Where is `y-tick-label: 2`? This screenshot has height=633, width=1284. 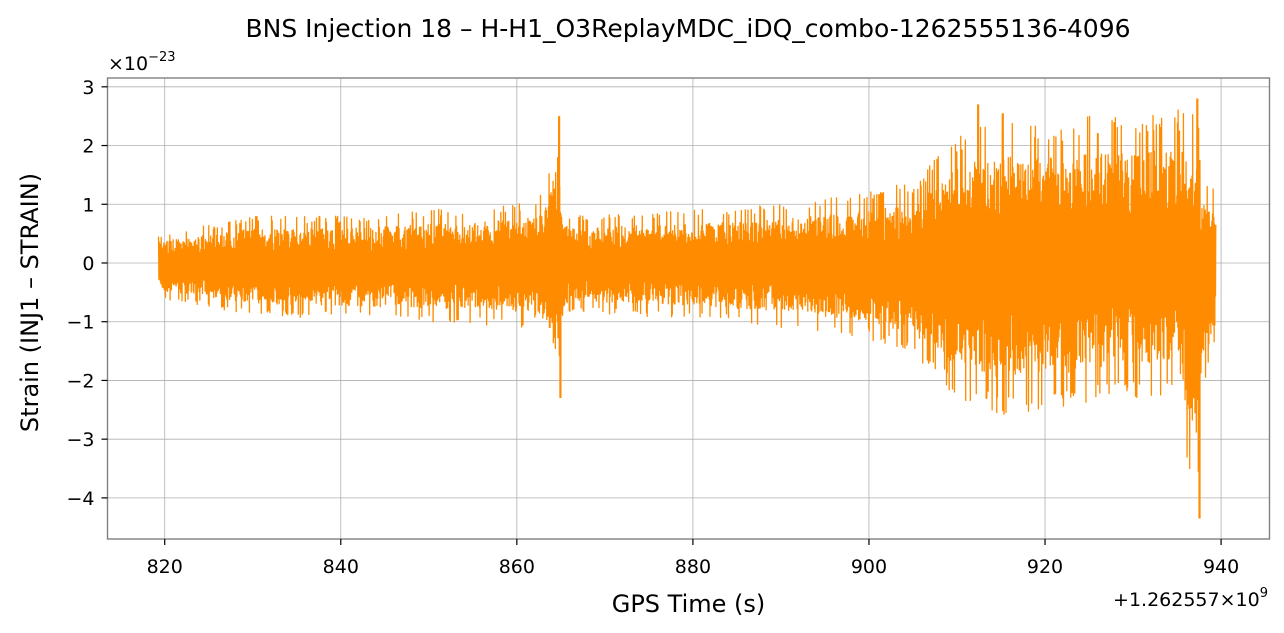 y-tick-label: 2 is located at coordinates (88, 147).